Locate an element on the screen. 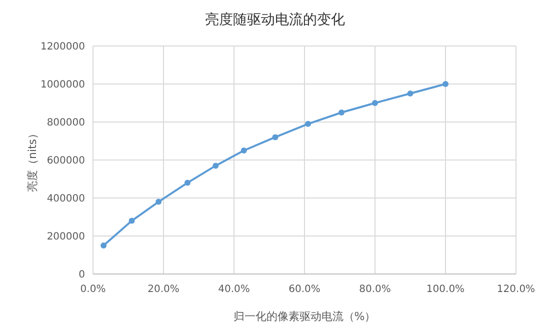  x-tick-label: 0.0% is located at coordinates (93, 289).